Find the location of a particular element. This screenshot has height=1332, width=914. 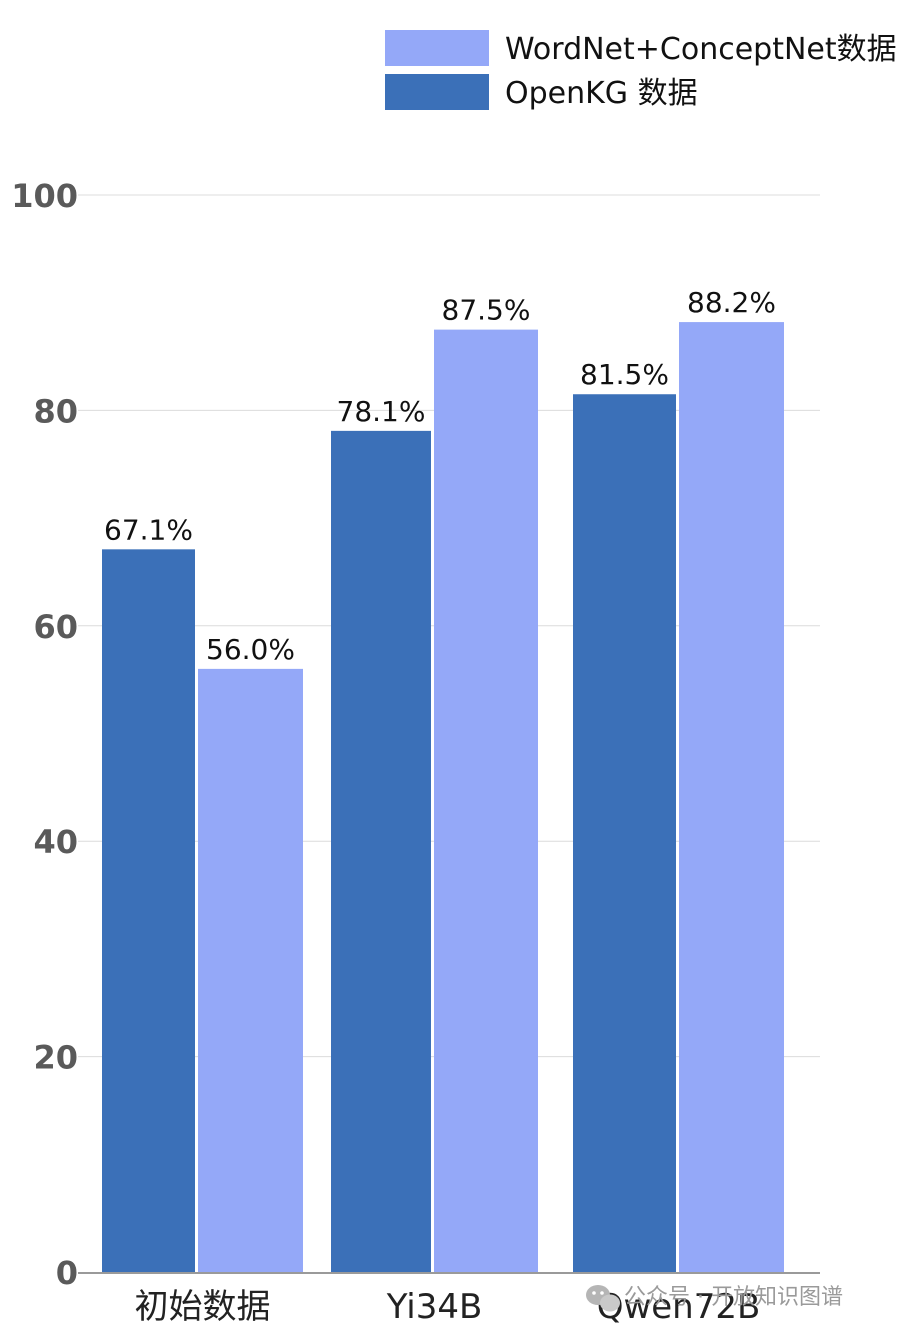

watermark: 公众号 · 开放知识图谱 is located at coordinates (714, 1298).